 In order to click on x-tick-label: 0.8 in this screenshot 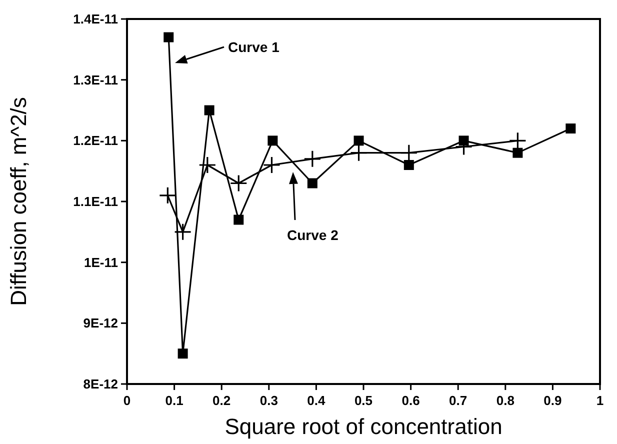, I will do `click(505, 400)`.